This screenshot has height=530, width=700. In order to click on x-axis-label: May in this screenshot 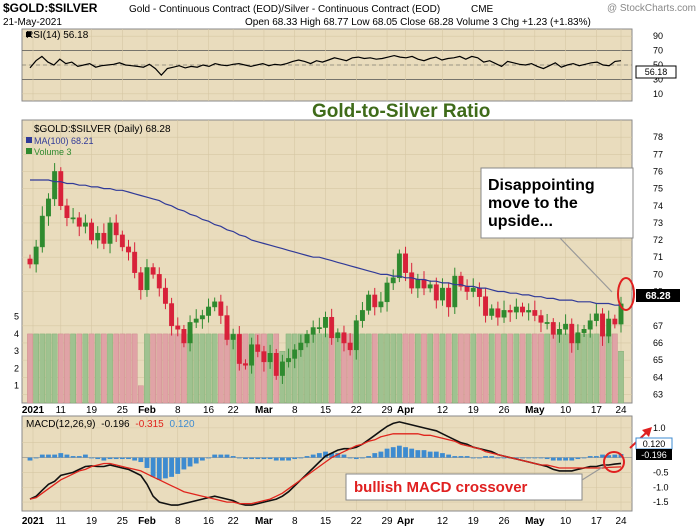, I will do `click(535, 521)`.